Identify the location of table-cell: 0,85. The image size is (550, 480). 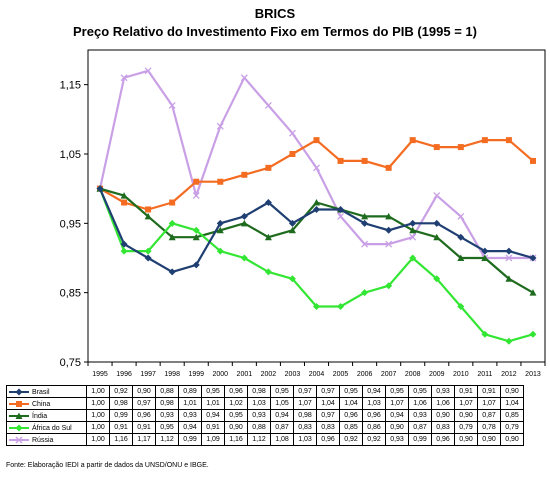
(351, 427).